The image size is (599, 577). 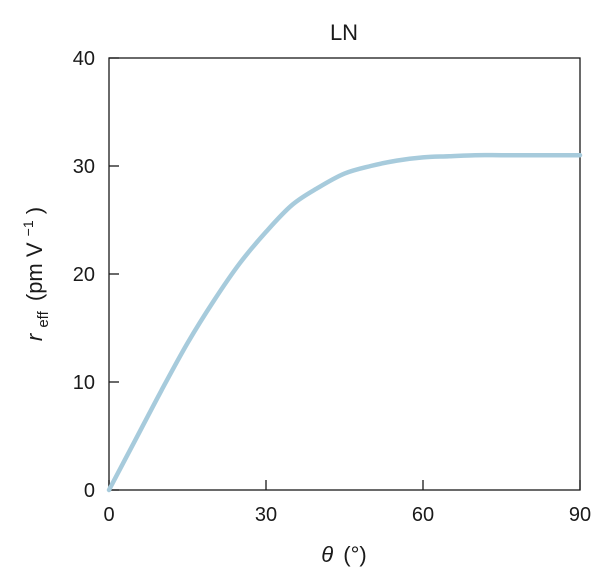 I want to click on y-tick-label: 20, so click(x=84, y=275).